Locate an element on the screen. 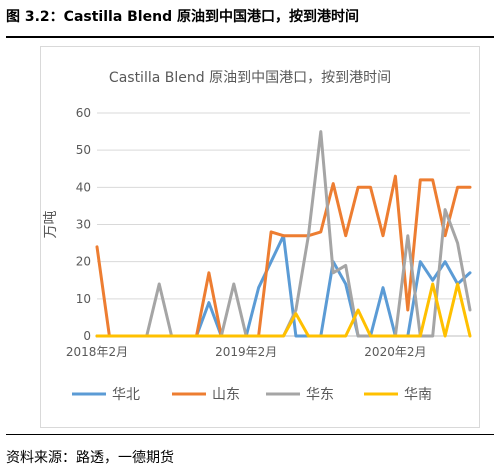 The image size is (500, 474). legend-label-2: 山东 is located at coordinates (226, 395).